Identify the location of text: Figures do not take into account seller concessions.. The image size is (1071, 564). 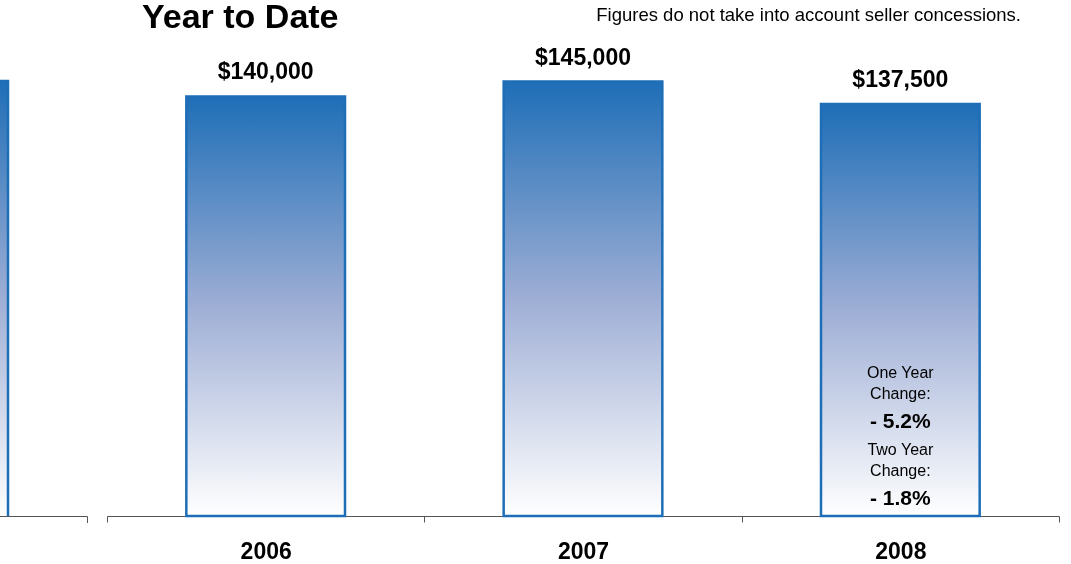
(808, 14).